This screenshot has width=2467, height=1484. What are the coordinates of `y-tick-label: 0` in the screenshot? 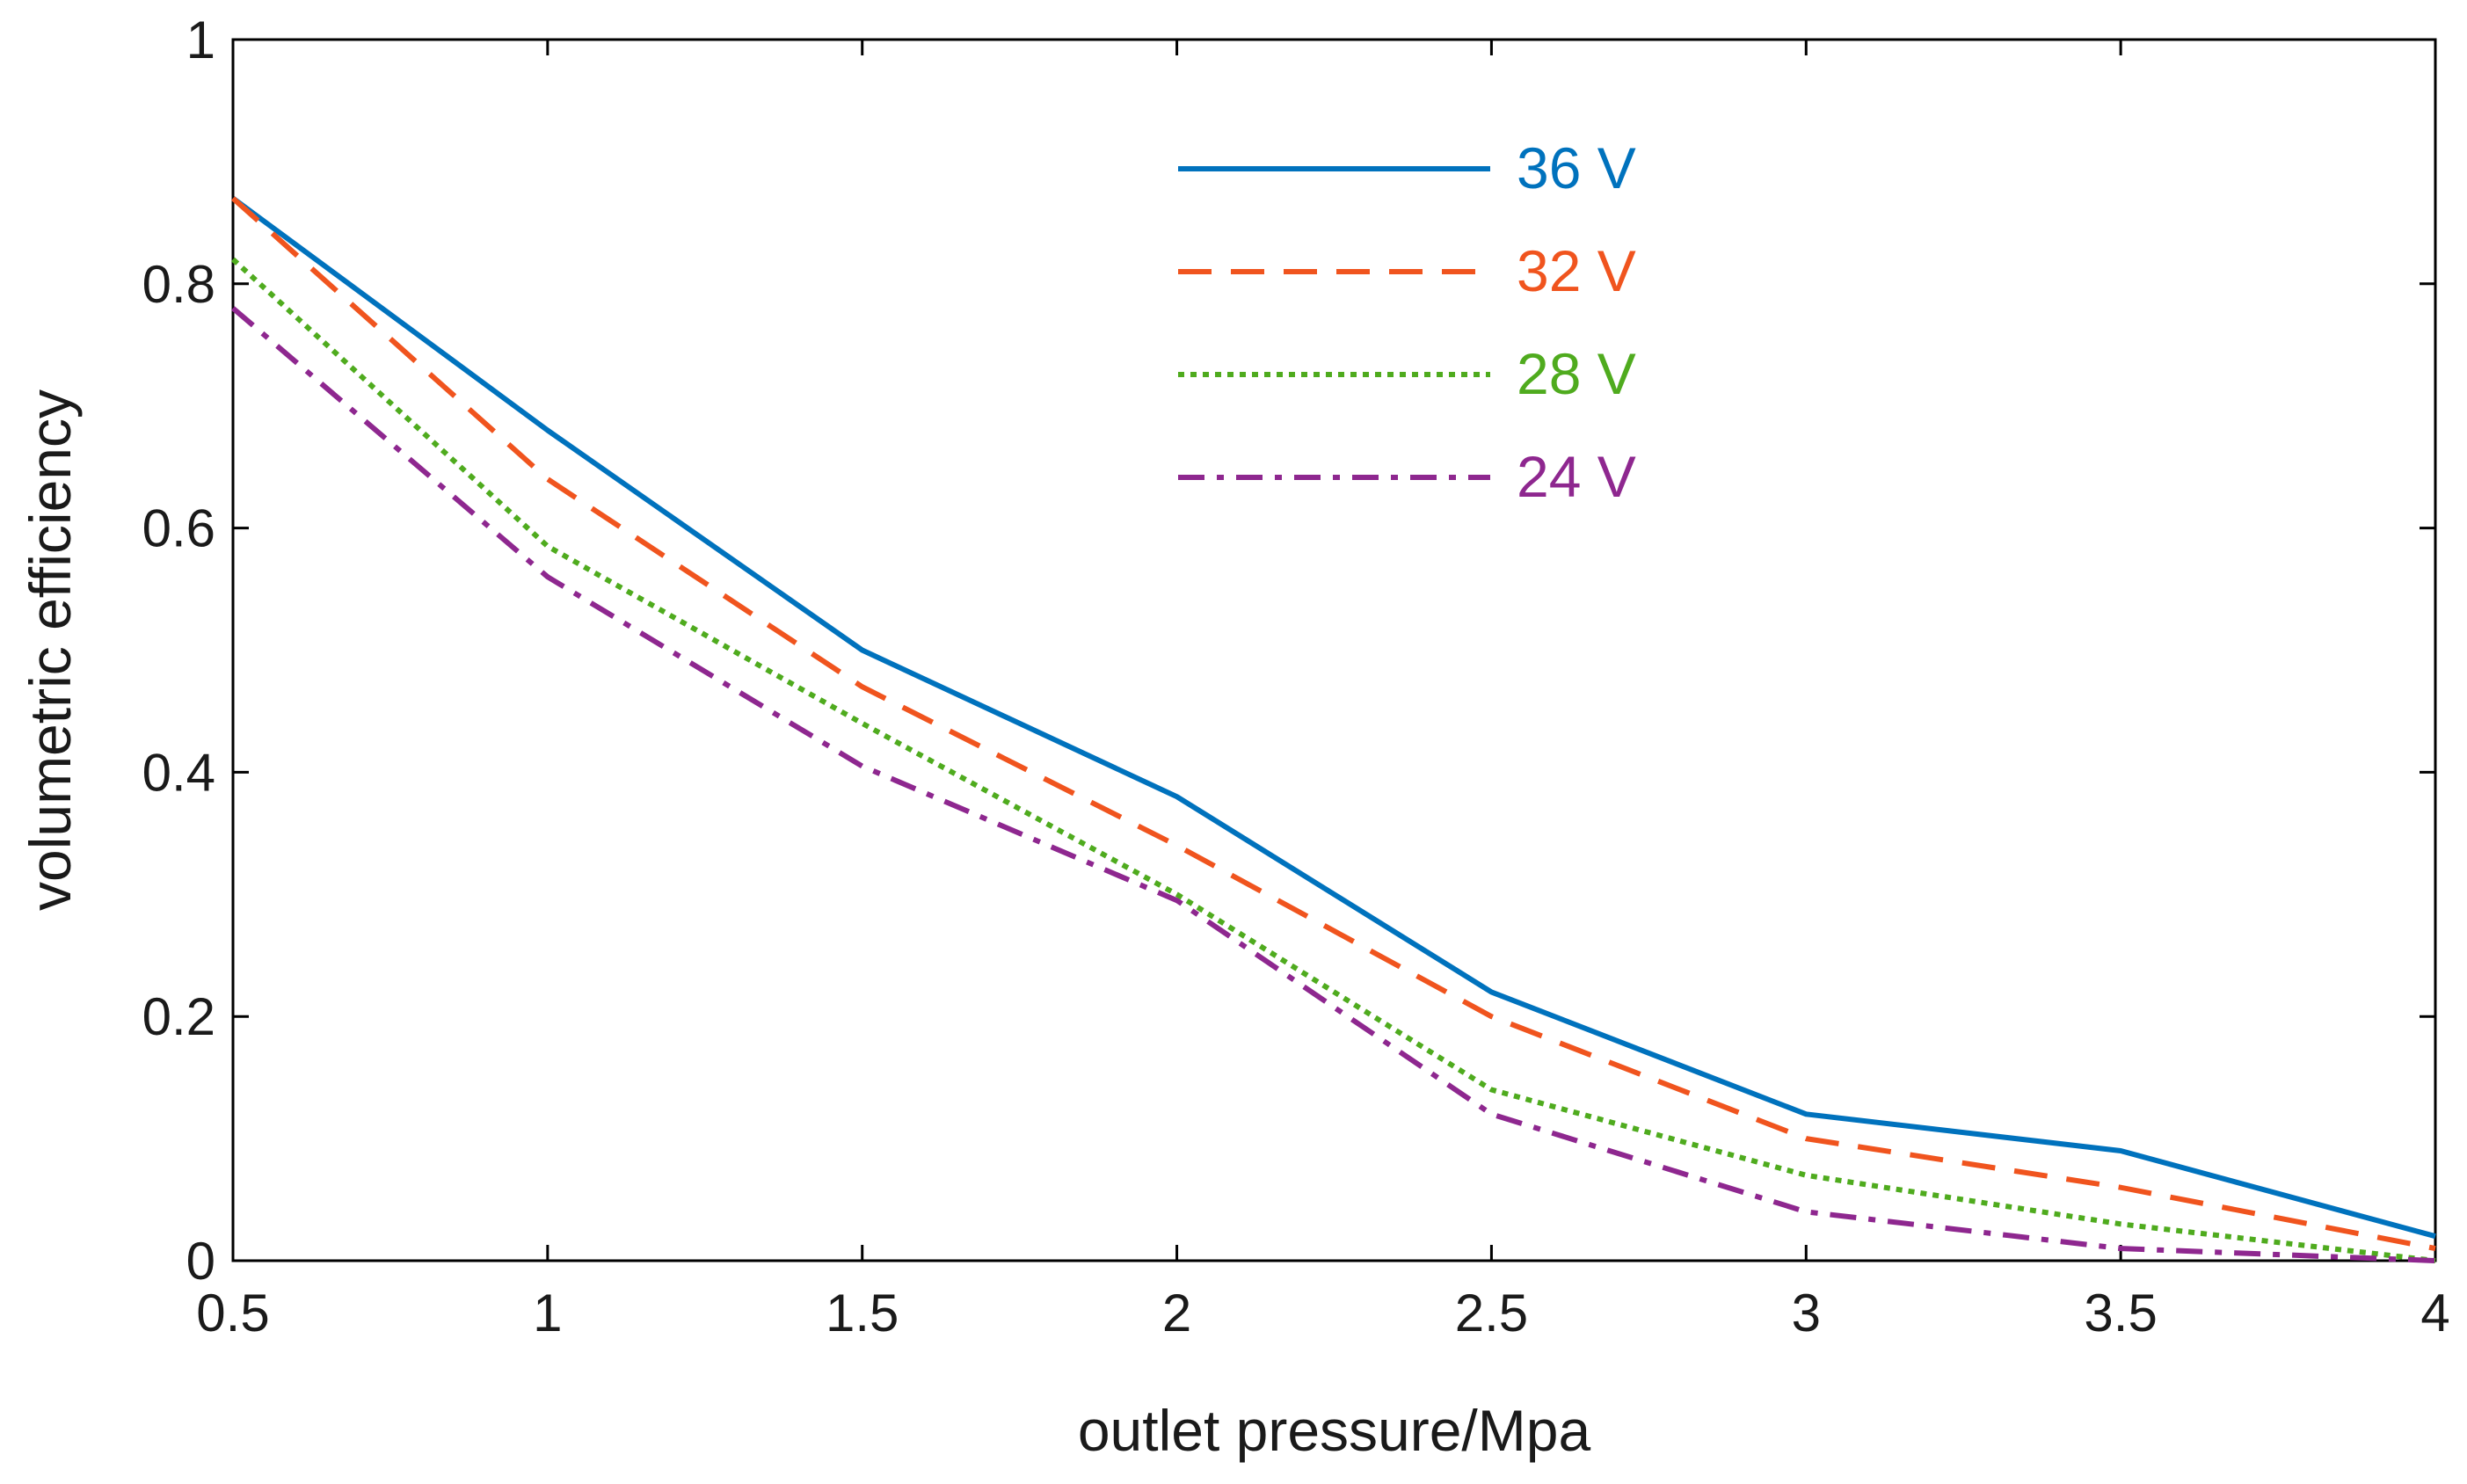 It's located at (200, 1262).